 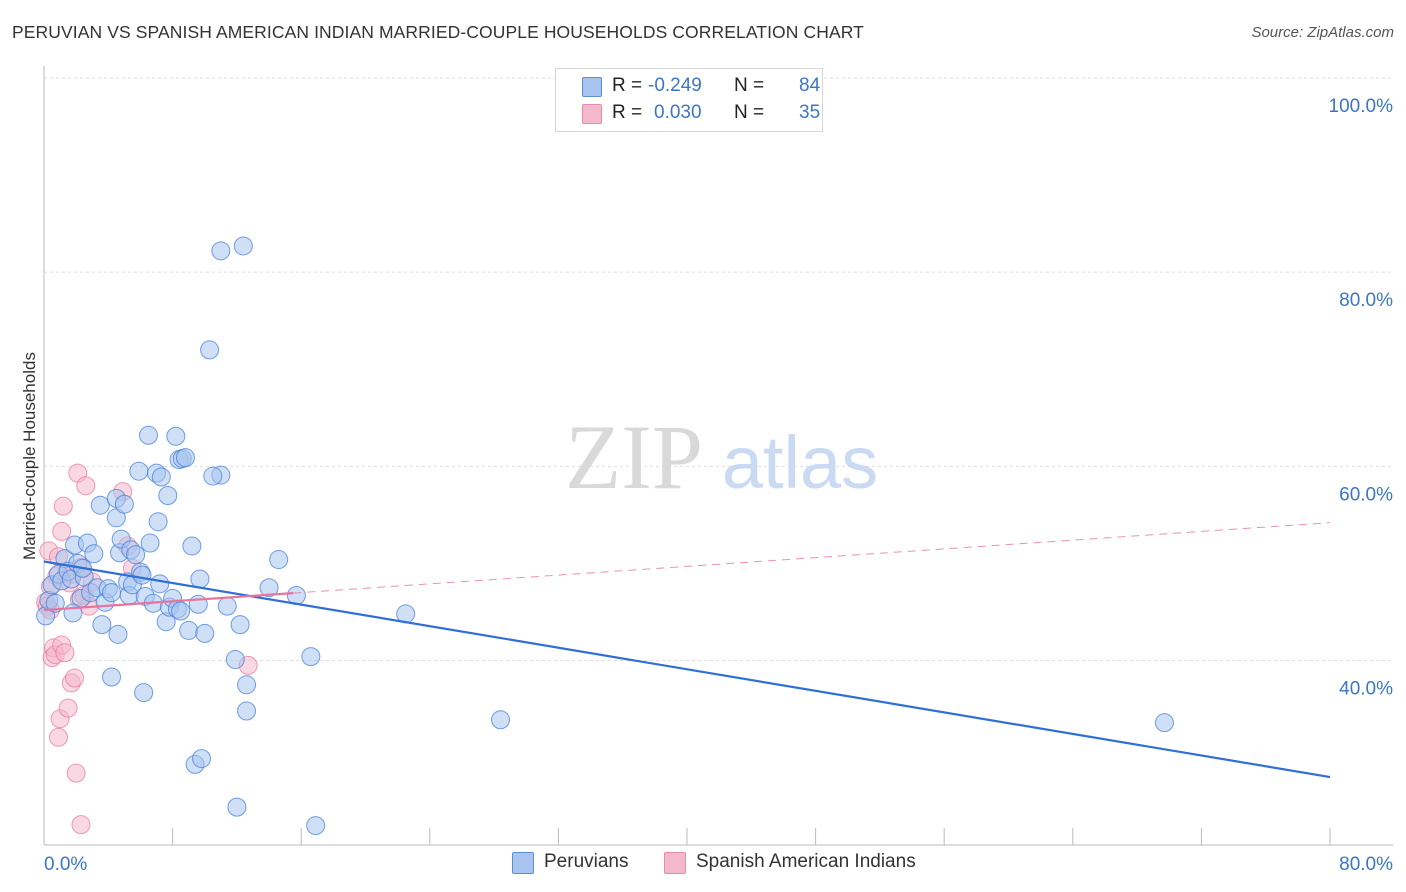 What do you see at coordinates (1366, 300) in the screenshot?
I see `y-tick-label: 80.0%` at bounding box center [1366, 300].